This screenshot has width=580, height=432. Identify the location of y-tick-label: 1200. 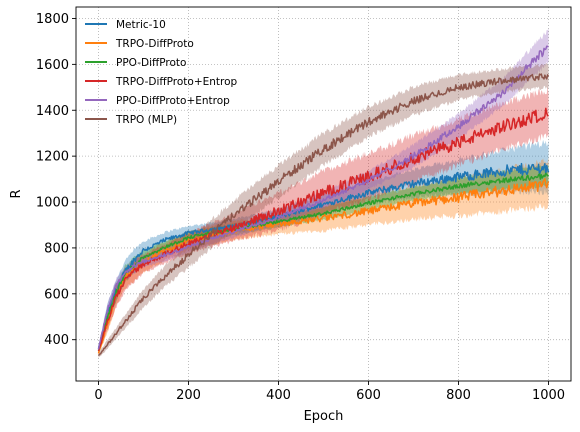
(52, 157).